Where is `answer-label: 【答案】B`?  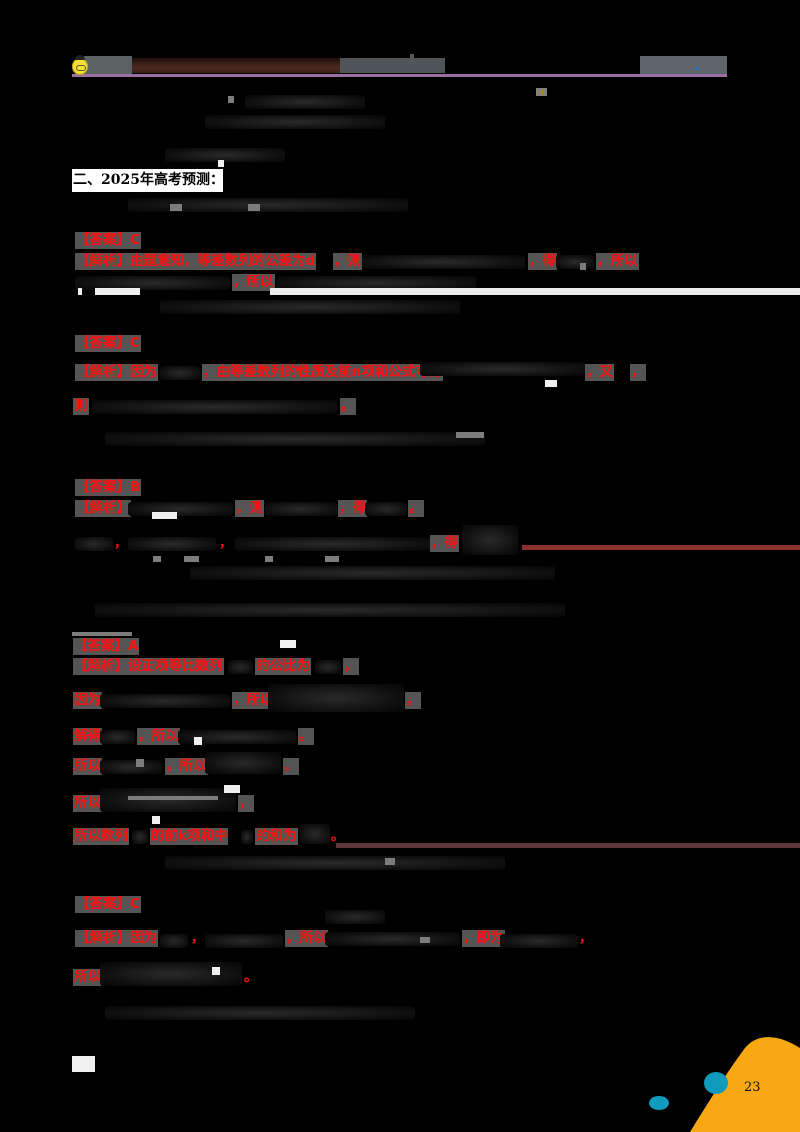
answer-label: 【答案】B is located at coordinates (108, 487).